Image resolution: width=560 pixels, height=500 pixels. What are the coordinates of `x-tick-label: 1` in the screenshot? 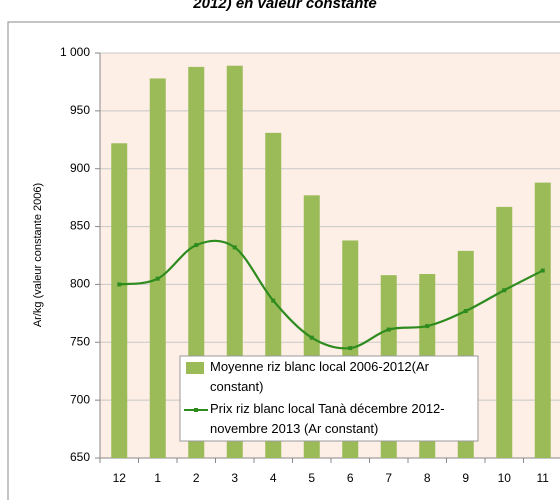 It's located at (157, 478).